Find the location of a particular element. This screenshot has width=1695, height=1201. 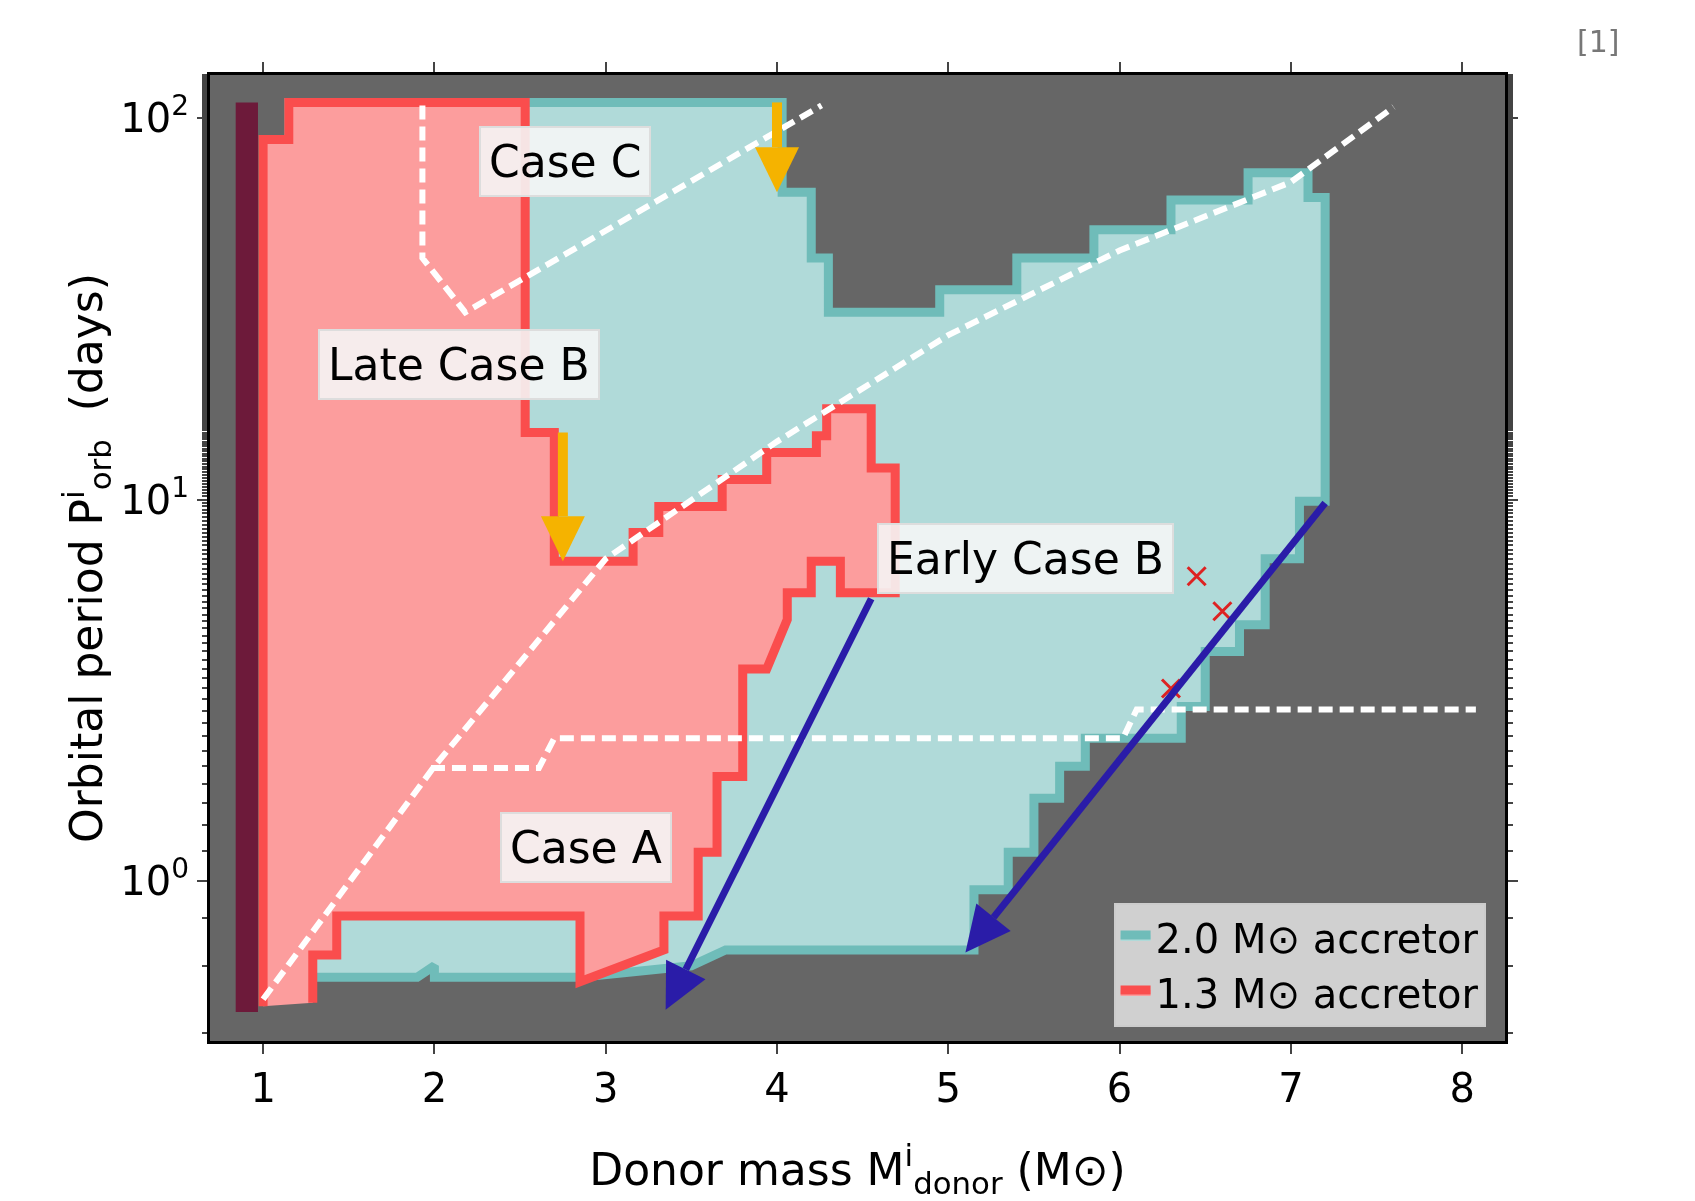

y-tick-label: 10$^{2}$ is located at coordinates (154, 115).